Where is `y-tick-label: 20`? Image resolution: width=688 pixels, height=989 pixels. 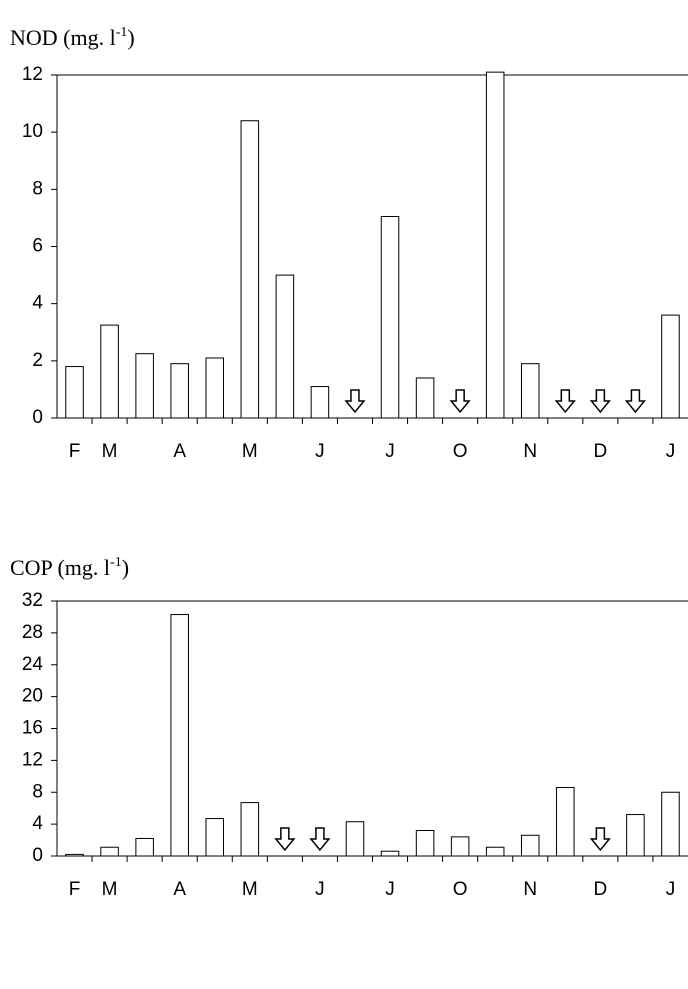
y-tick-label: 20 is located at coordinates (32, 696).